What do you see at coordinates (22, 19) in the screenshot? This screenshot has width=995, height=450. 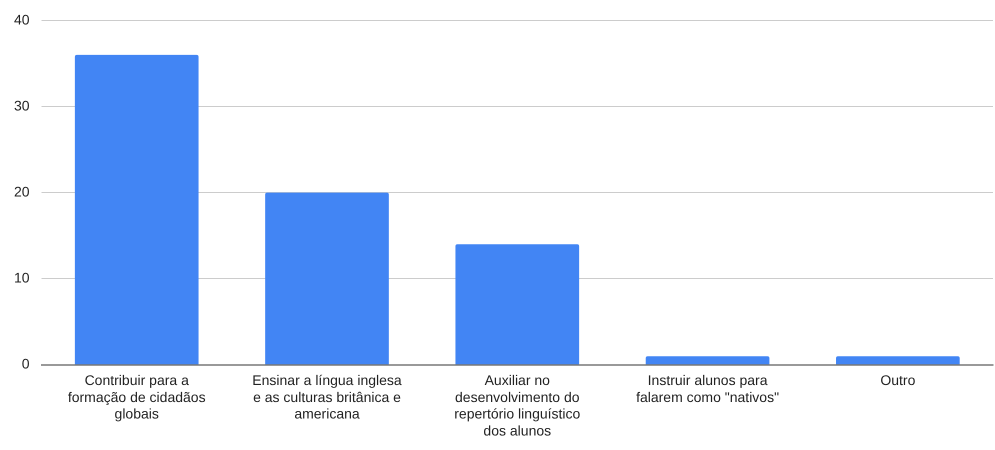 I see `y-tick-label: 40` at bounding box center [22, 19].